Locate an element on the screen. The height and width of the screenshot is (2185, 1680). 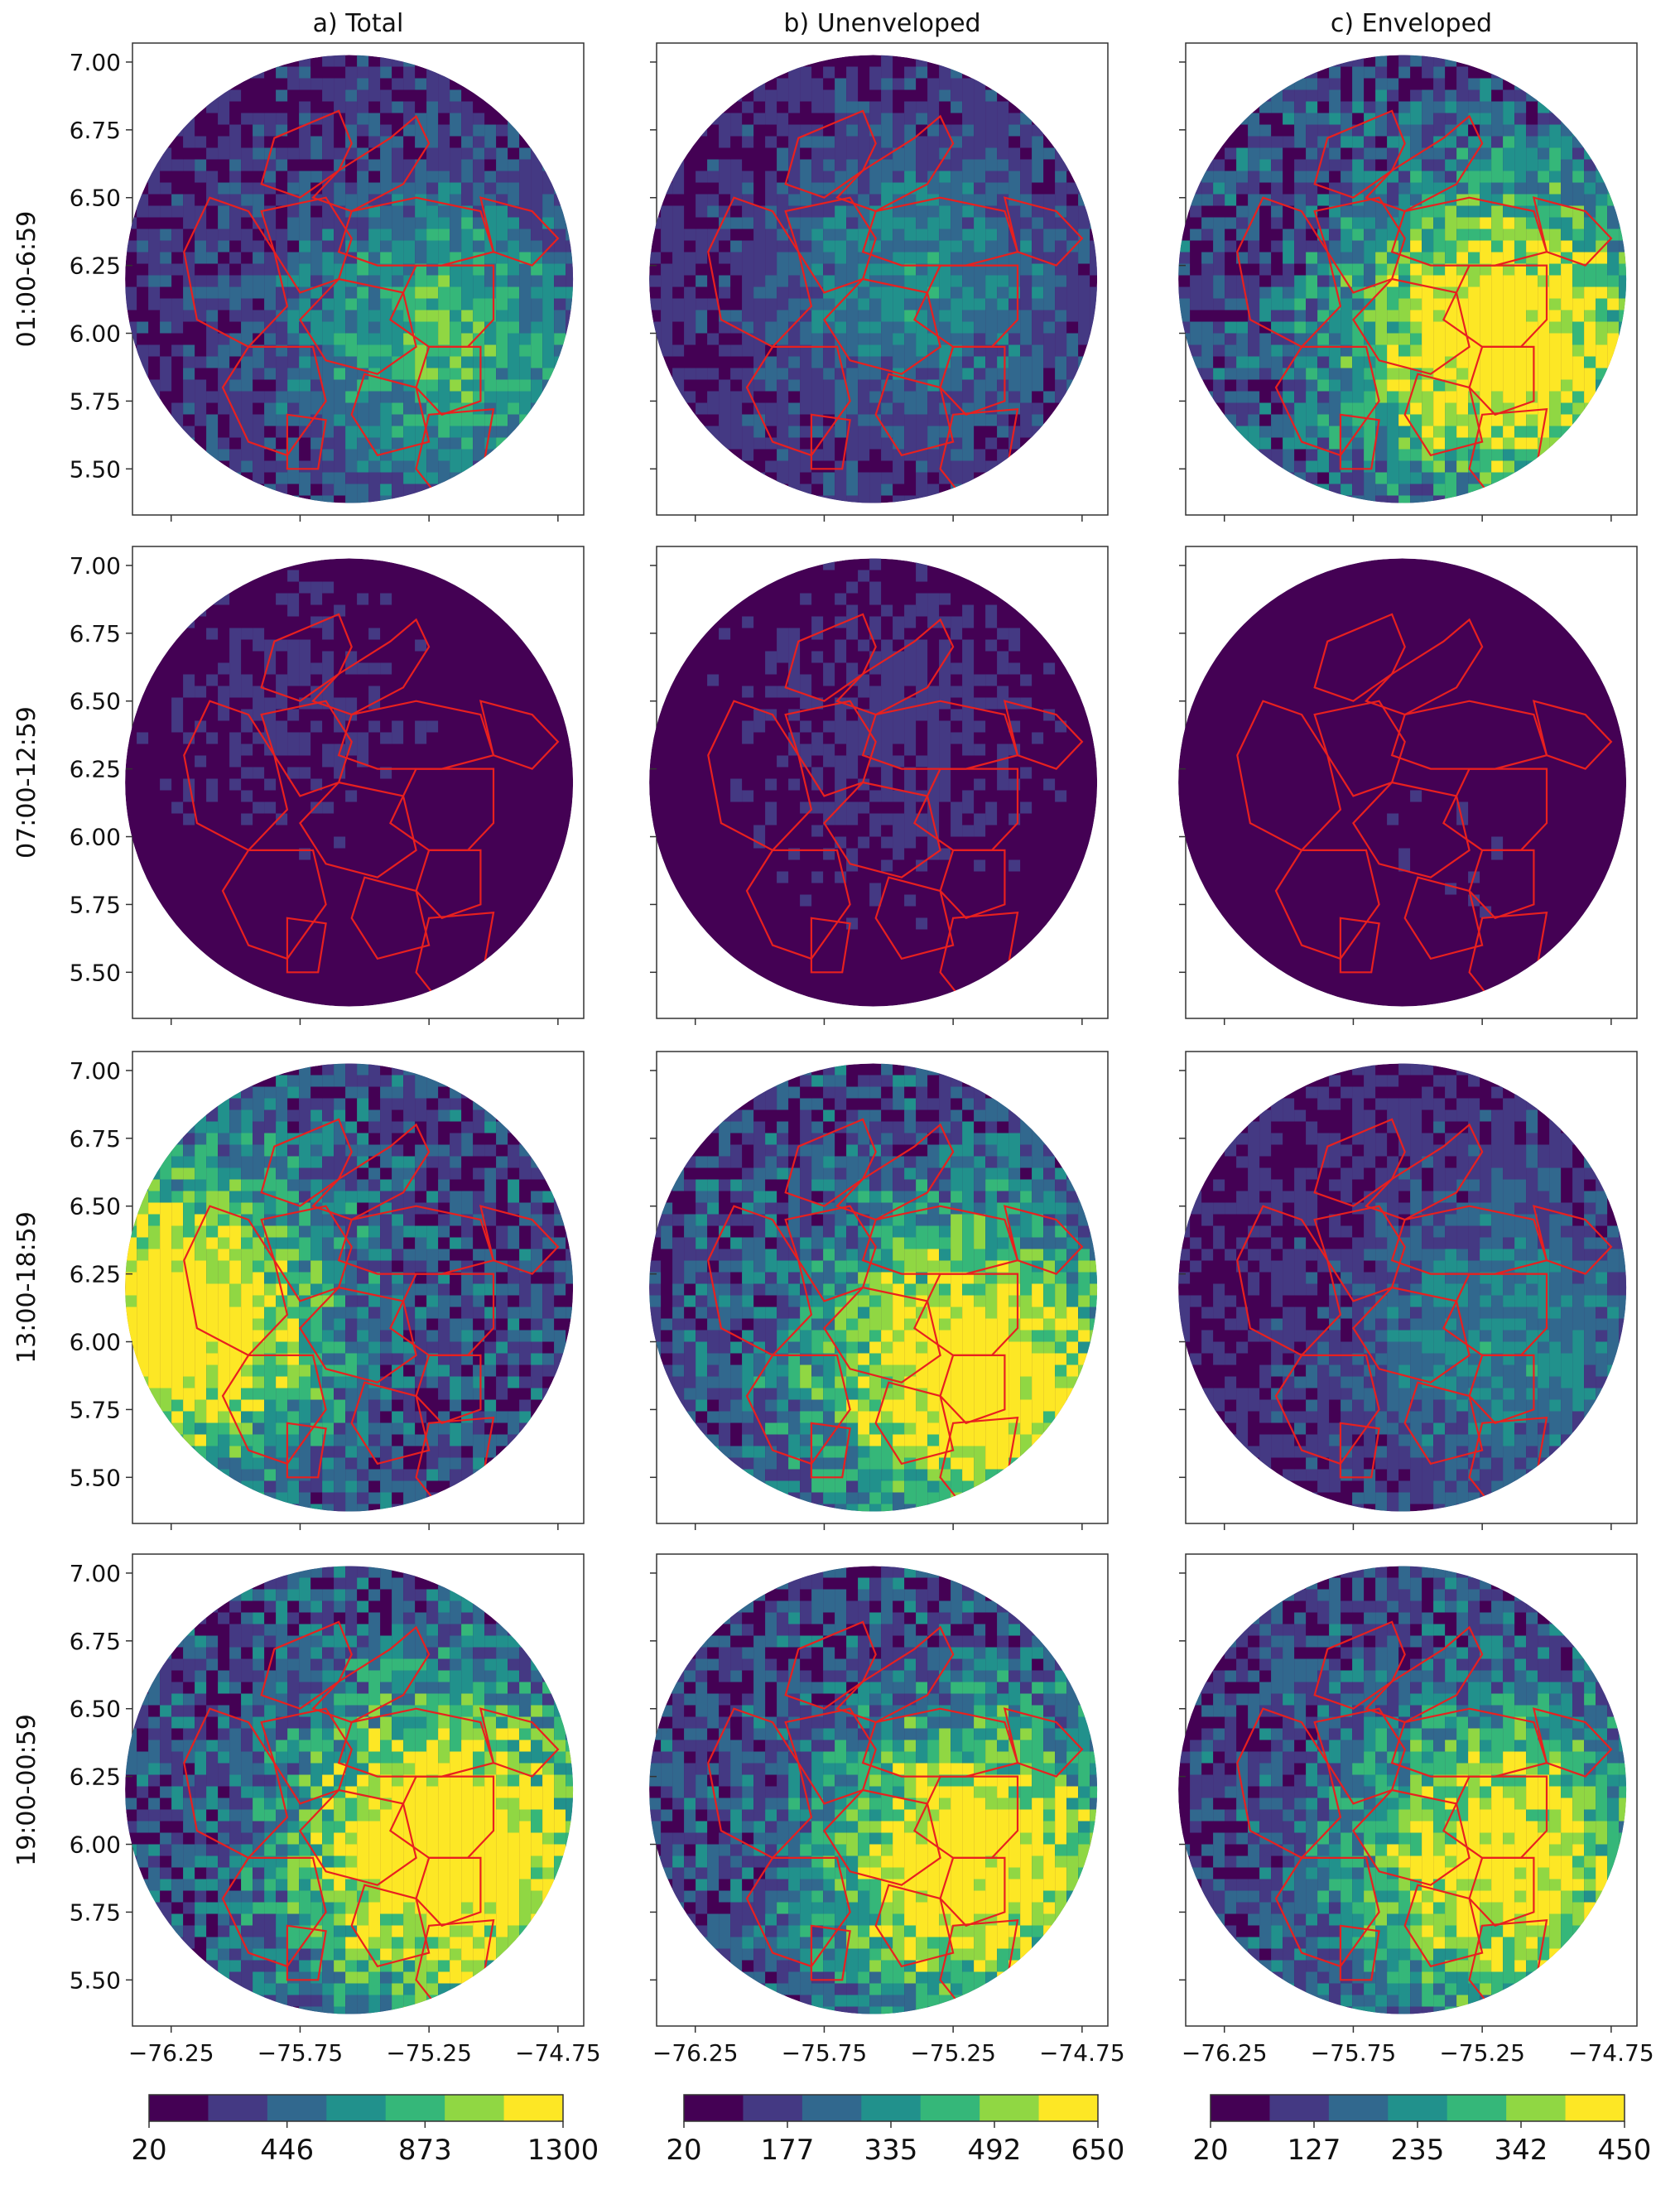
boundary-line is located at coordinates (972, 884).